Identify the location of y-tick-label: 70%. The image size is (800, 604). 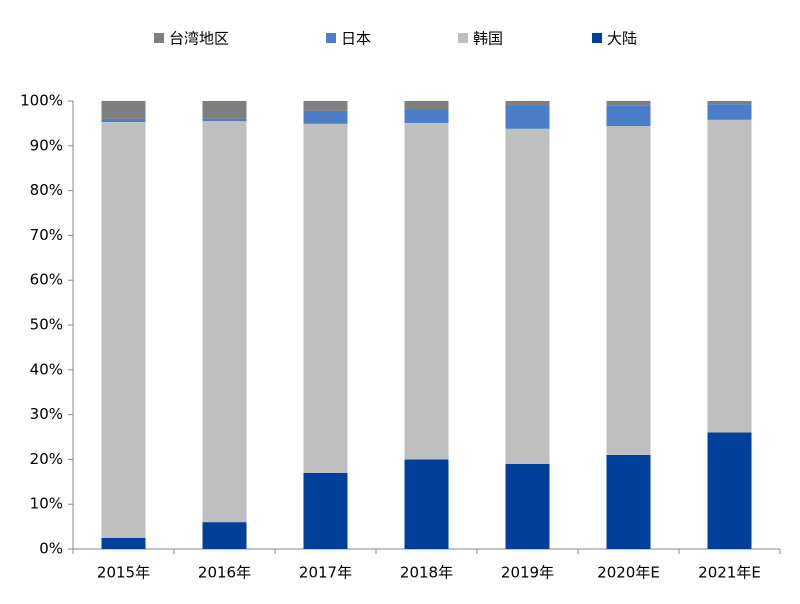
(46, 235).